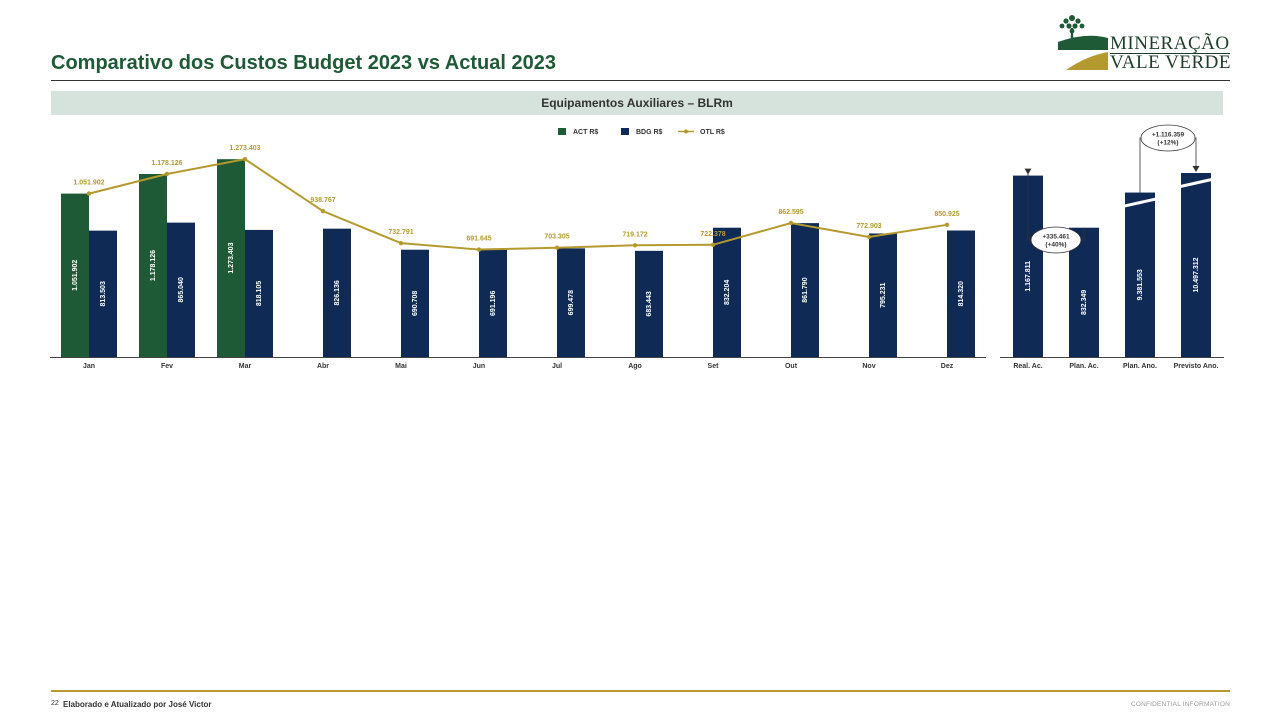 Image resolution: width=1280 pixels, height=720 pixels. I want to click on act-bar-label-mar: 1.273.403, so click(231, 257).